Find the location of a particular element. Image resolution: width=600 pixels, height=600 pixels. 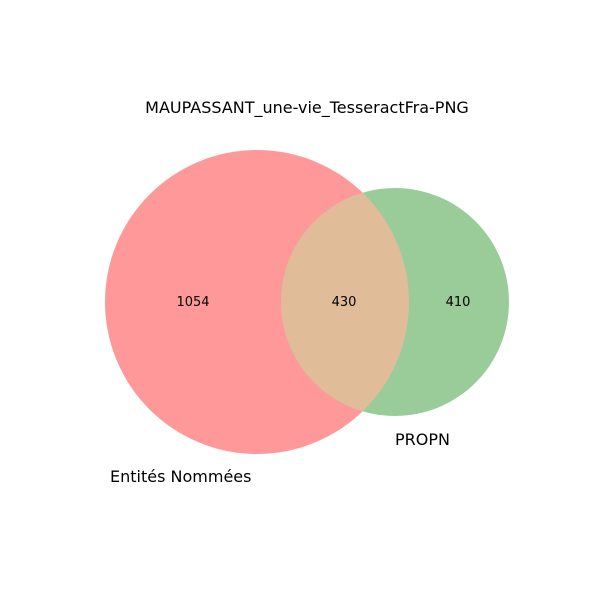

diagram-title: MAUPASSANT_une-vie_TesseractFra-PNG is located at coordinates (307, 108).